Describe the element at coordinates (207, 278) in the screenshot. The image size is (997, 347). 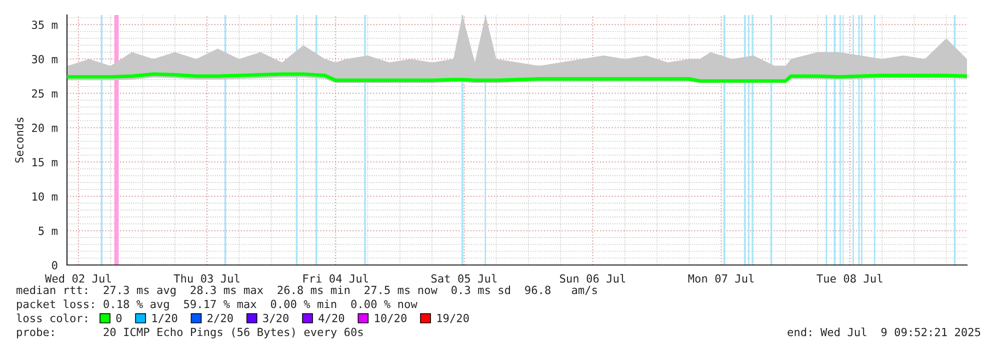
I see `x-tick-label: Thu 03 Jul` at that location.